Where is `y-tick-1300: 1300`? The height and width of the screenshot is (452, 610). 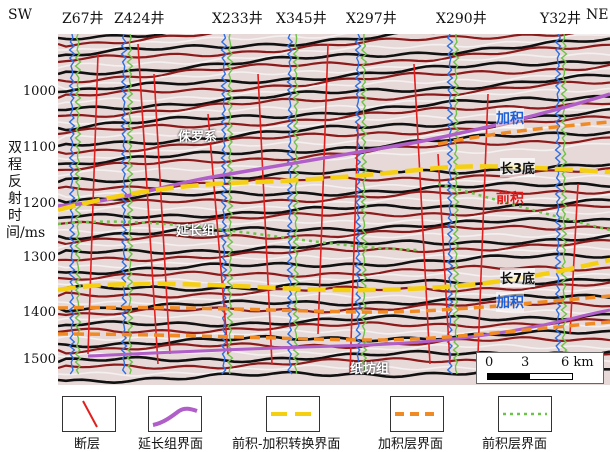 y-tick-1300: 1300 is located at coordinates (39, 257).